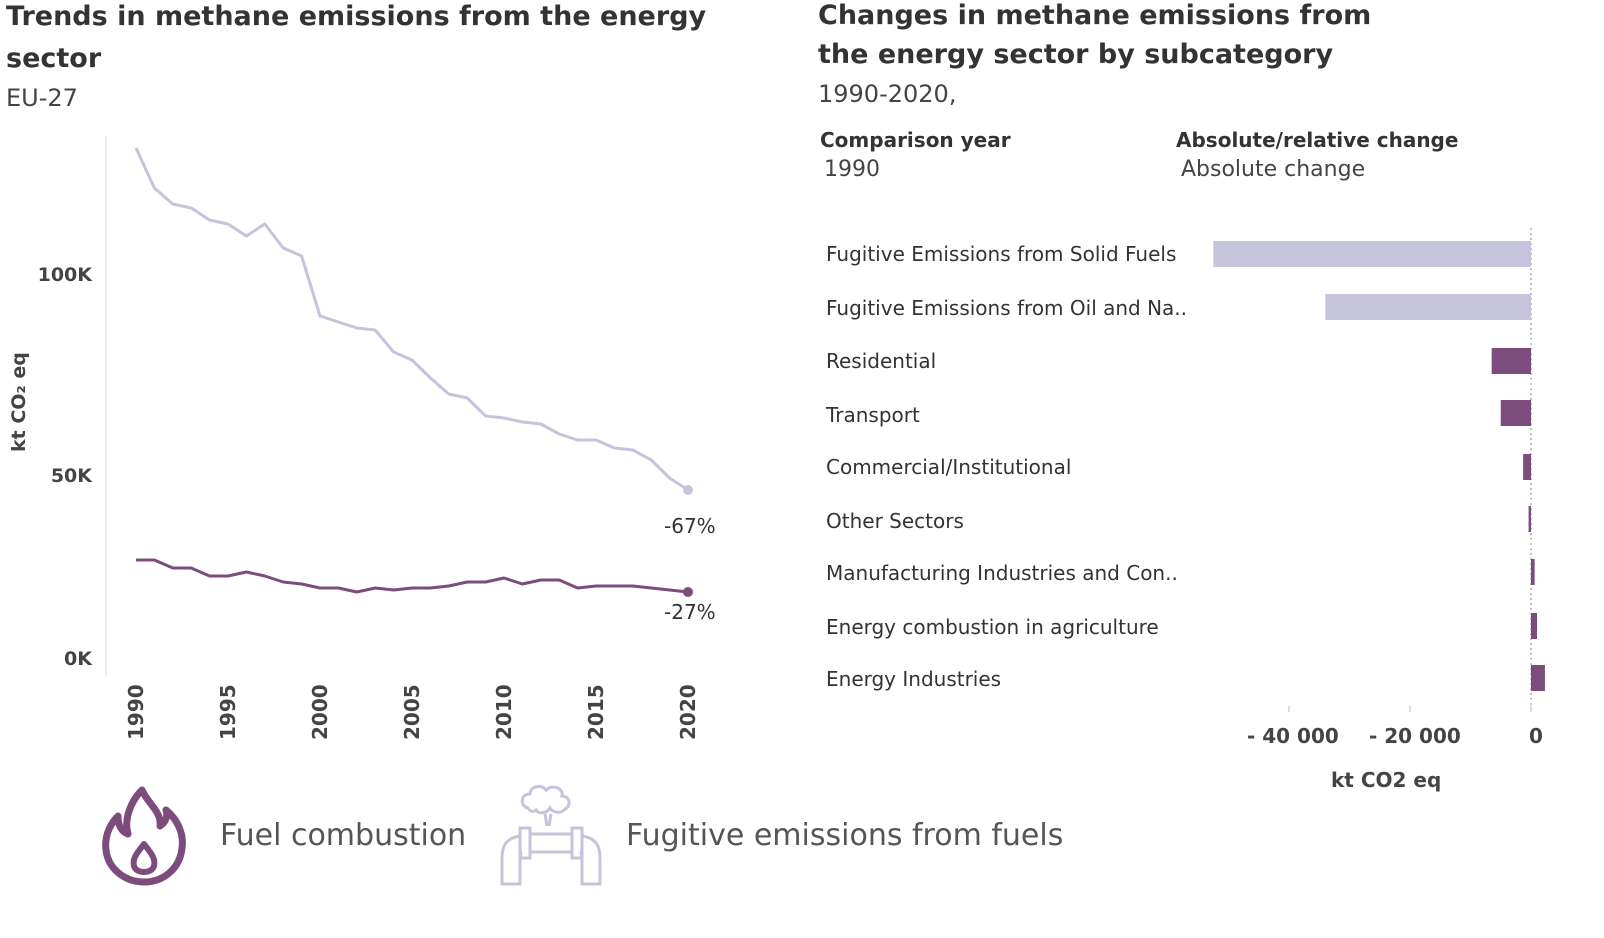  I want to click on y-tick-50k: 50K, so click(71, 476).